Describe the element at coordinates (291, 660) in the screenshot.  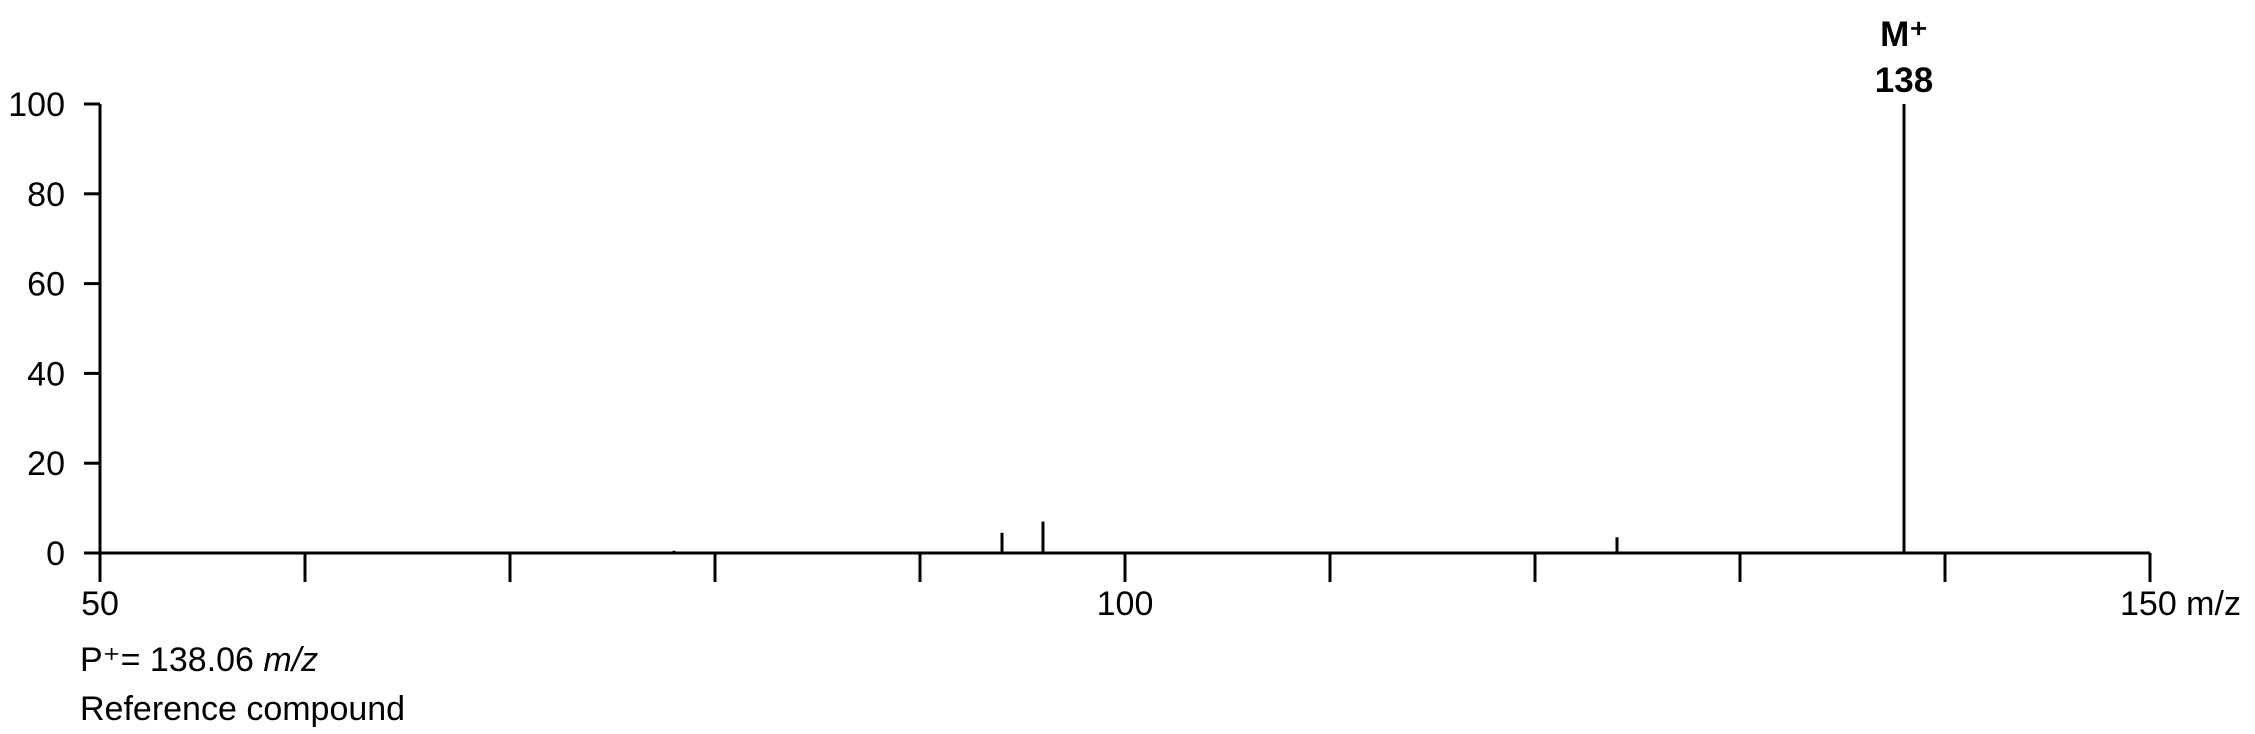
I see `precursor-ion-unit: m/z` at that location.